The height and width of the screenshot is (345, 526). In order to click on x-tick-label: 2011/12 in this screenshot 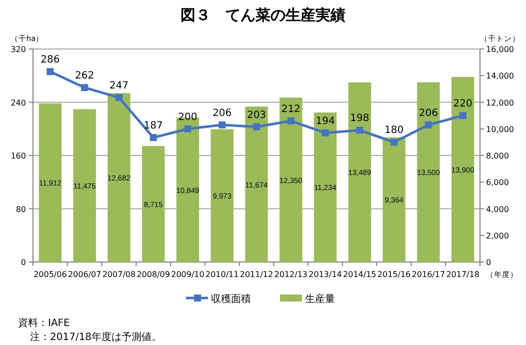, I will do `click(257, 274)`.